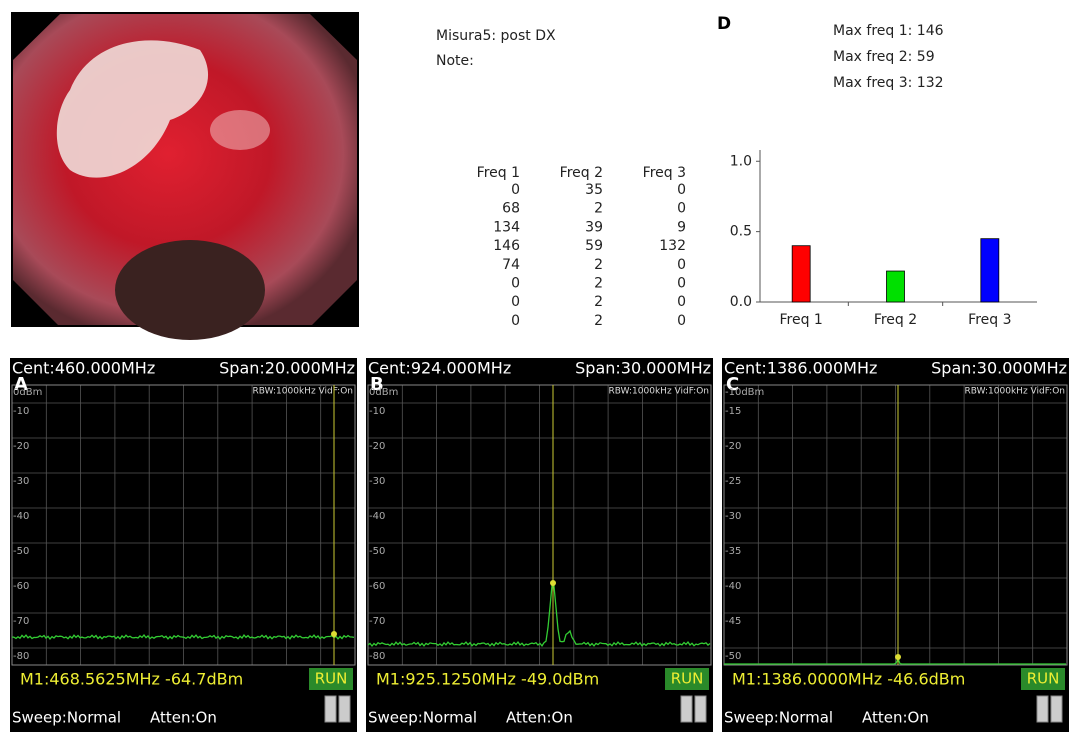 This screenshot has height=743, width=1081. What do you see at coordinates (800, 368) in the screenshot?
I see `center-freq: Cent:1386.000MHz` at bounding box center [800, 368].